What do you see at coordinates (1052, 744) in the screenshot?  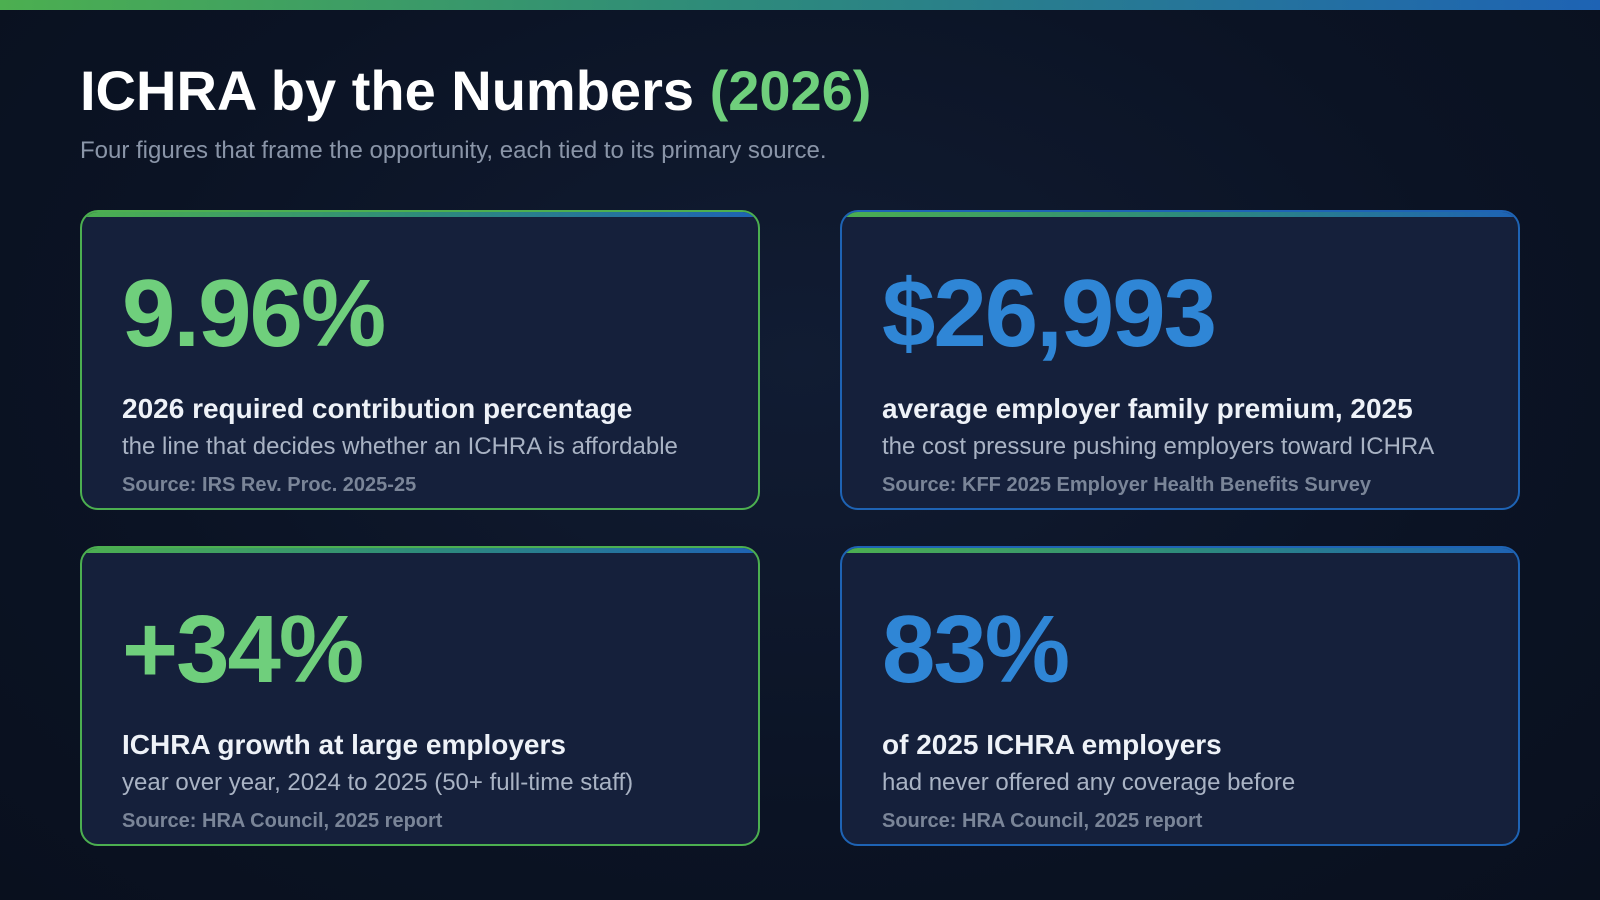 I see `stat-label: of 2025 ICHRA employers` at bounding box center [1052, 744].